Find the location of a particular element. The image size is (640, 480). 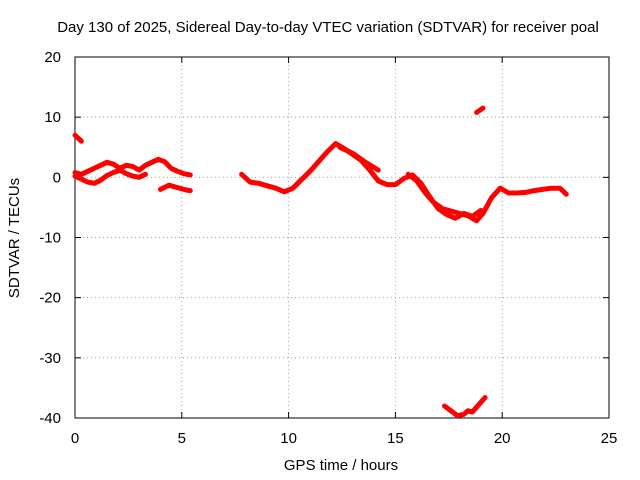

x-tick-label: 5 is located at coordinates (182, 438).